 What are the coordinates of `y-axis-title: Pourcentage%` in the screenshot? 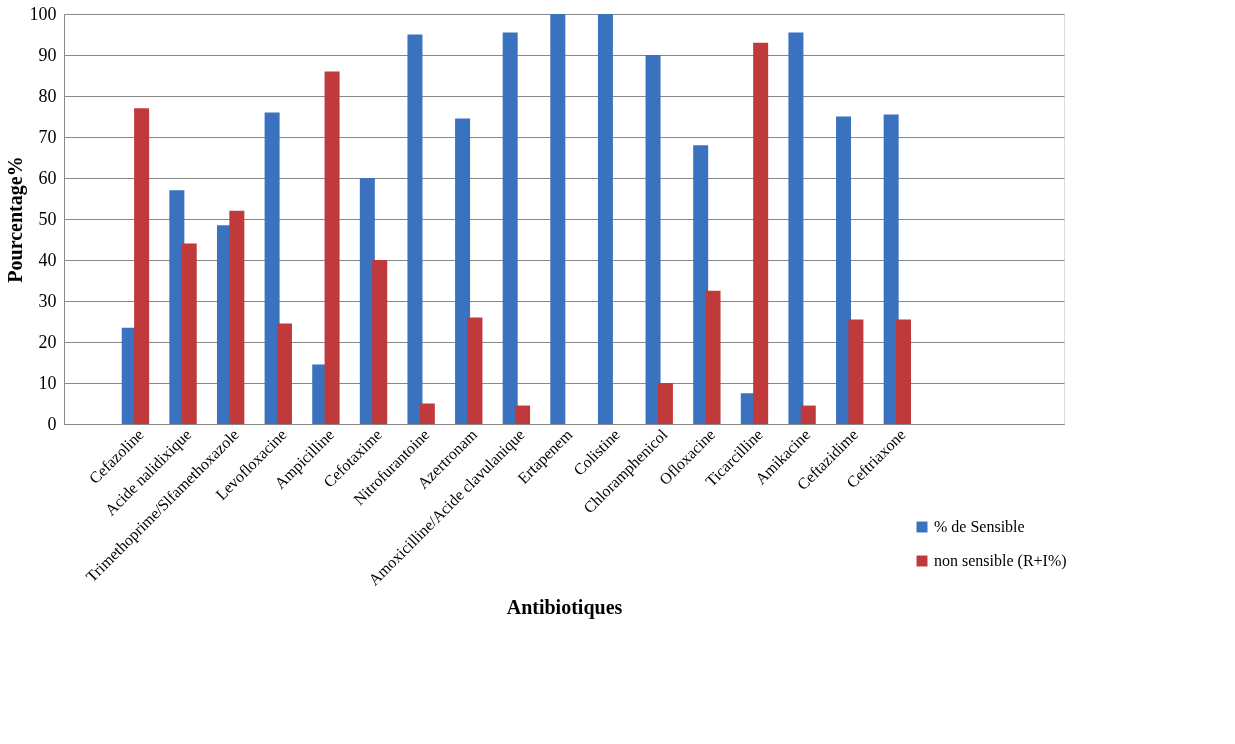 It's located at (15, 219).